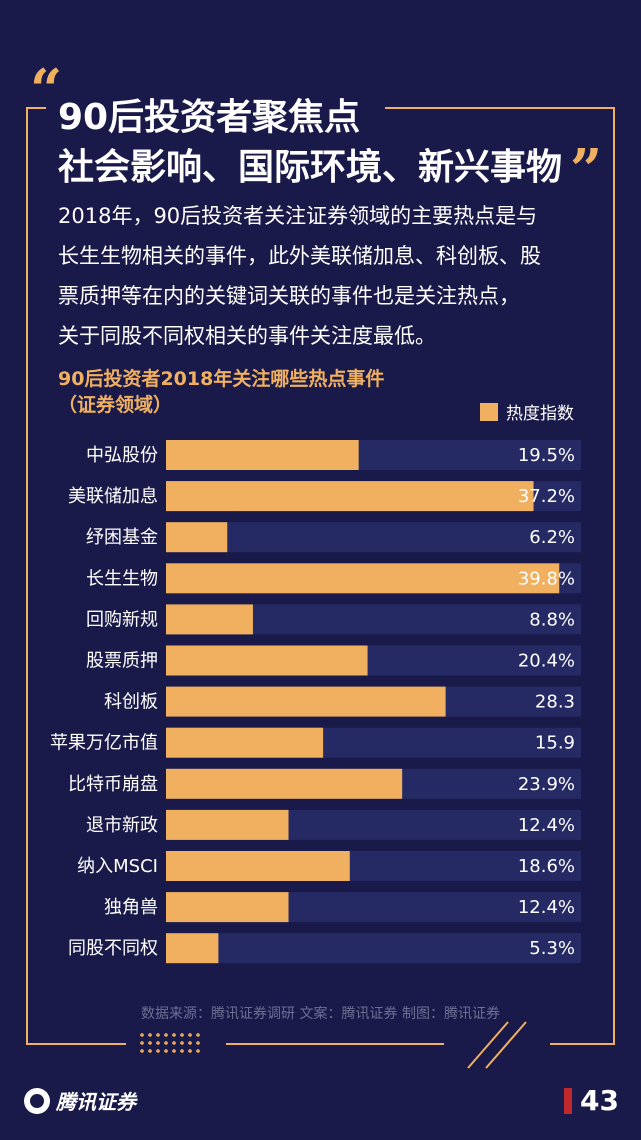 This screenshot has height=1140, width=641. Describe the element at coordinates (552, 537) in the screenshot. I see `value-label: 6.2%` at that location.